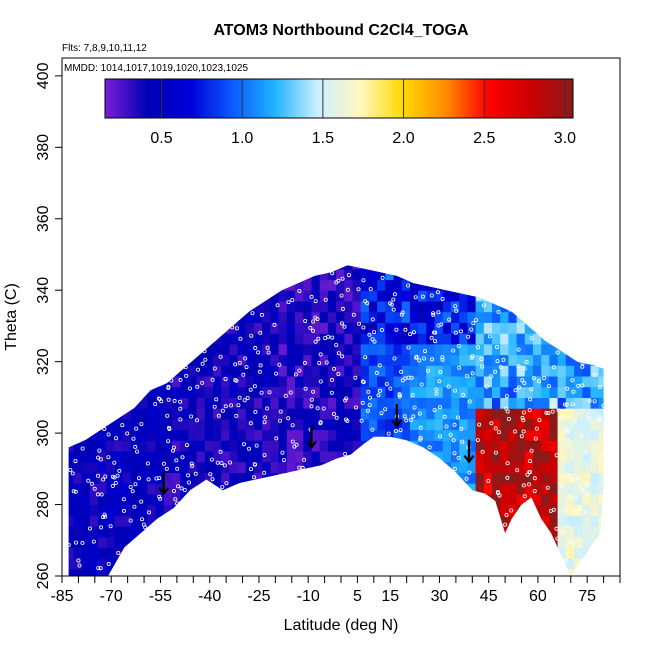 This screenshot has height=650, width=650. I want to click on arrow-marker, so click(164, 483).